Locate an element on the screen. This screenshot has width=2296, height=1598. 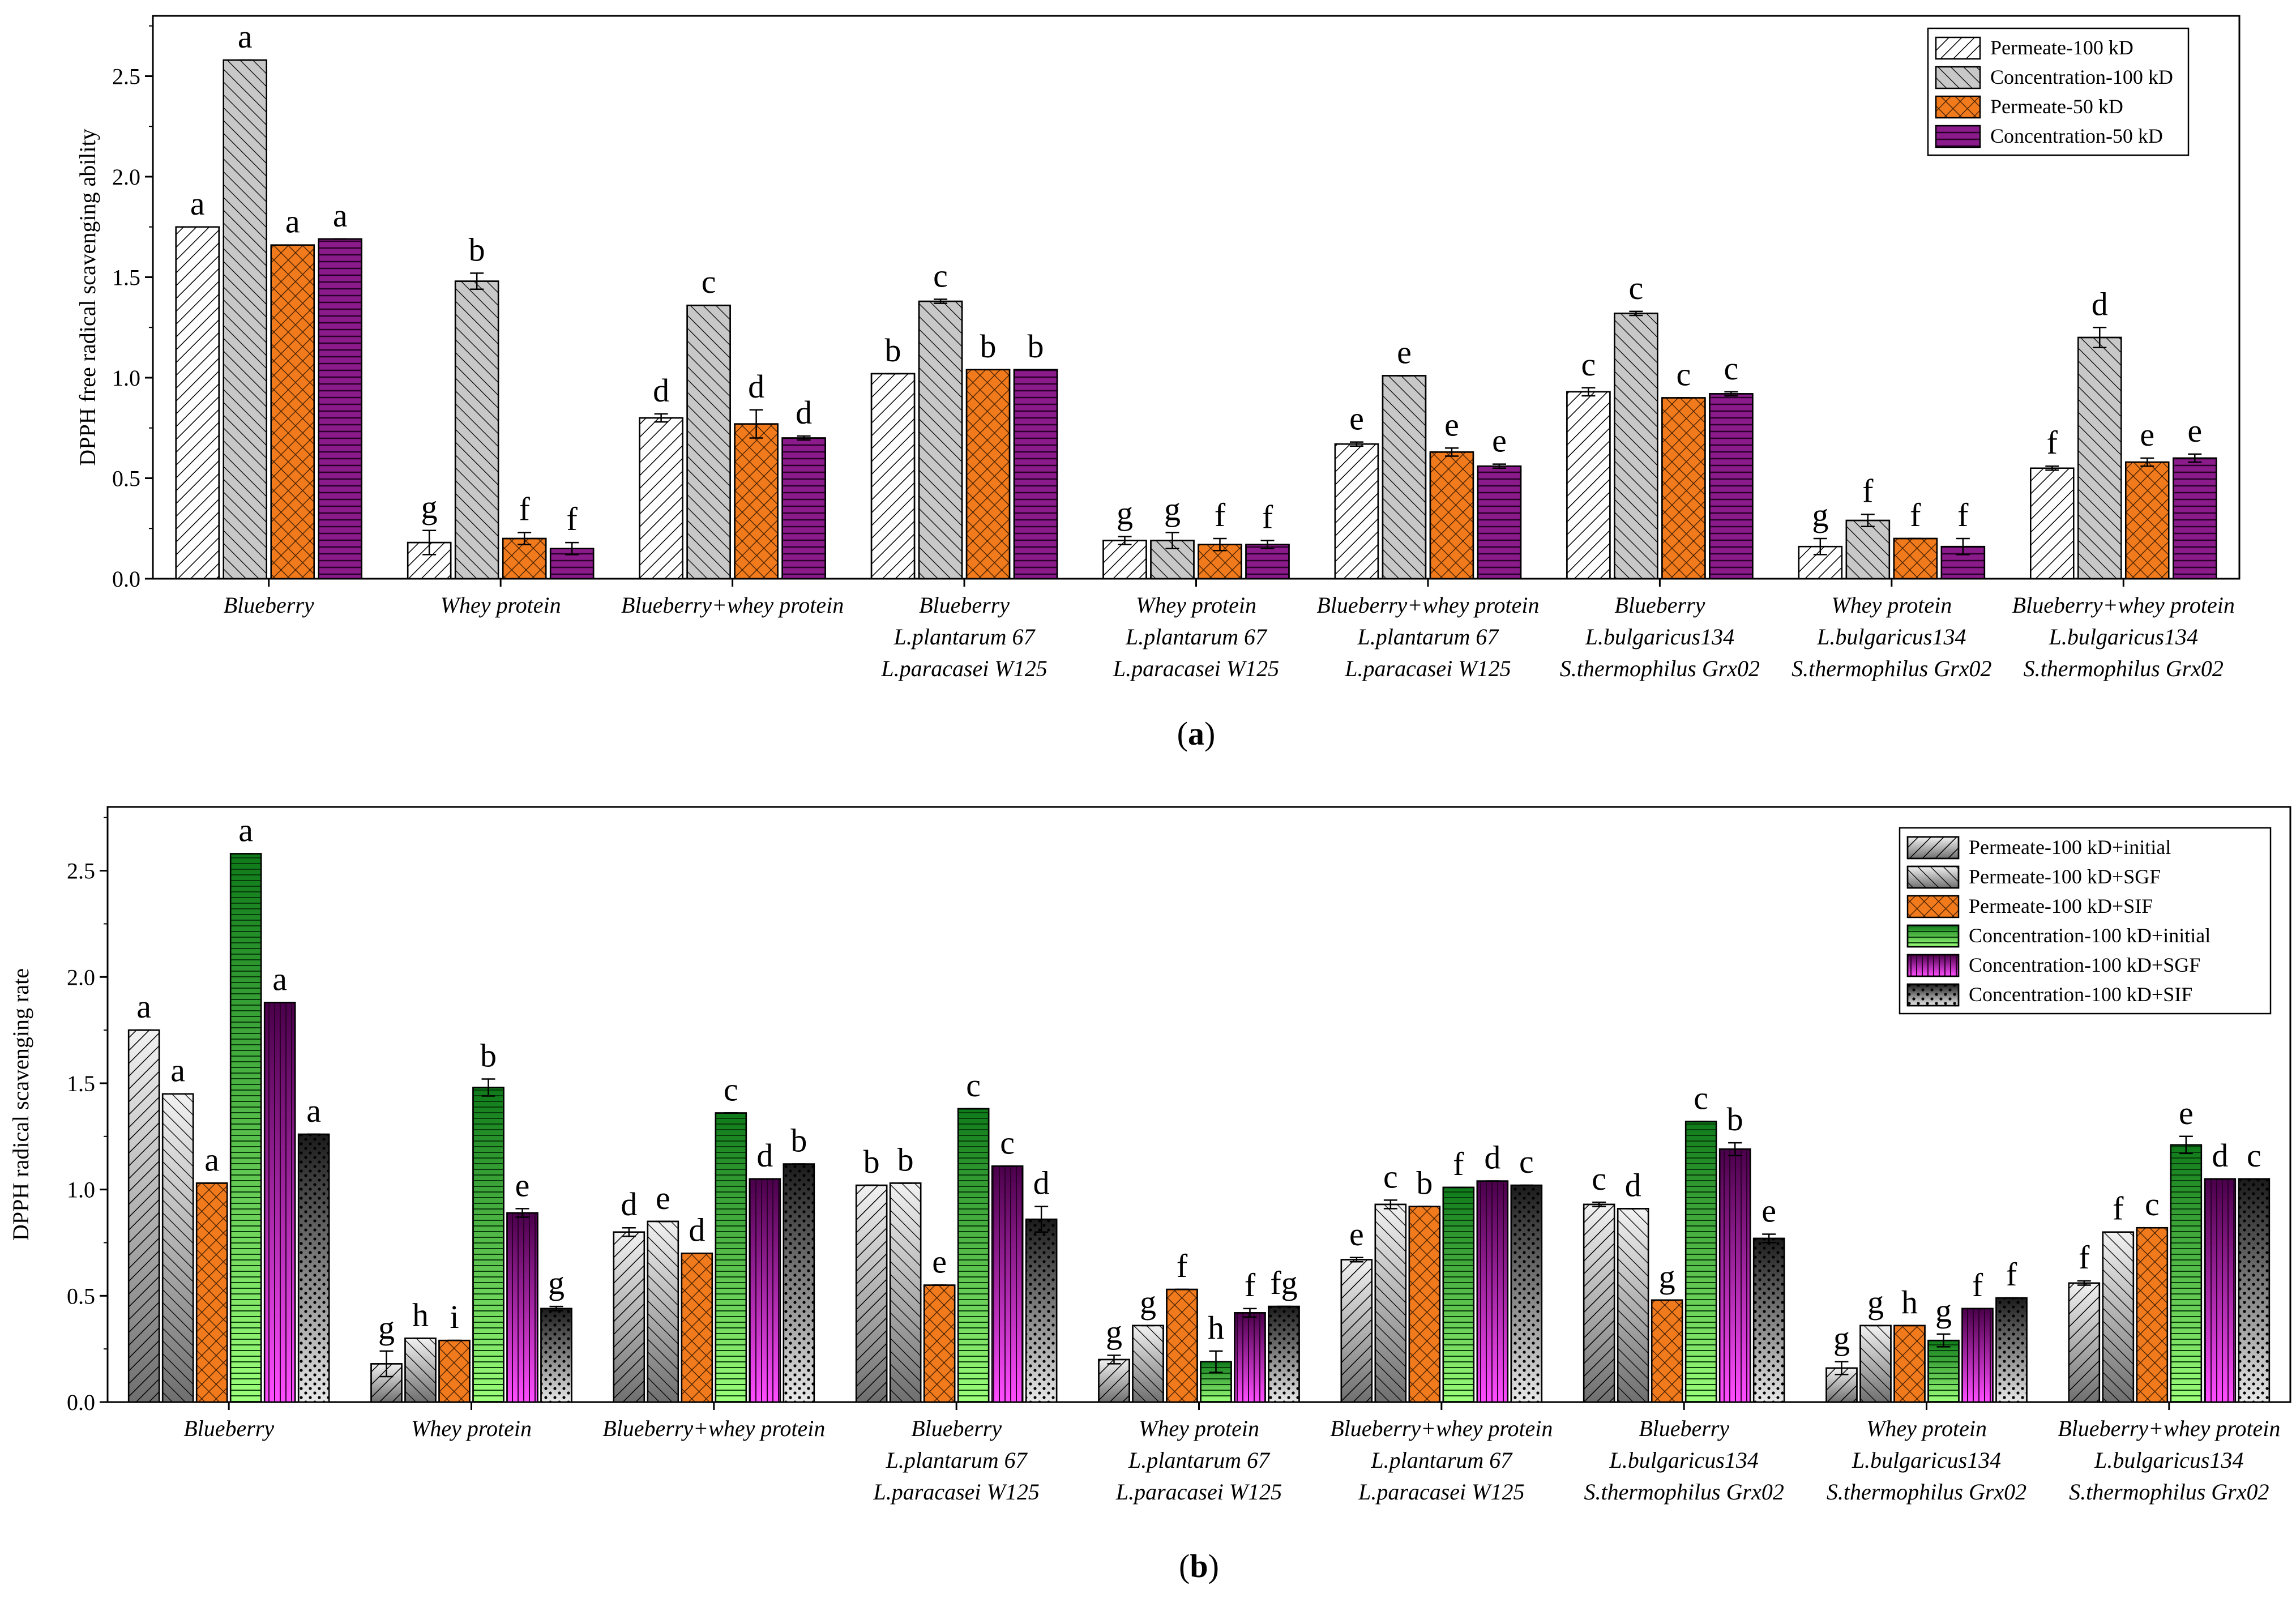
y-axis-title: DPPH free radical scavenging ability is located at coordinates (87, 297).